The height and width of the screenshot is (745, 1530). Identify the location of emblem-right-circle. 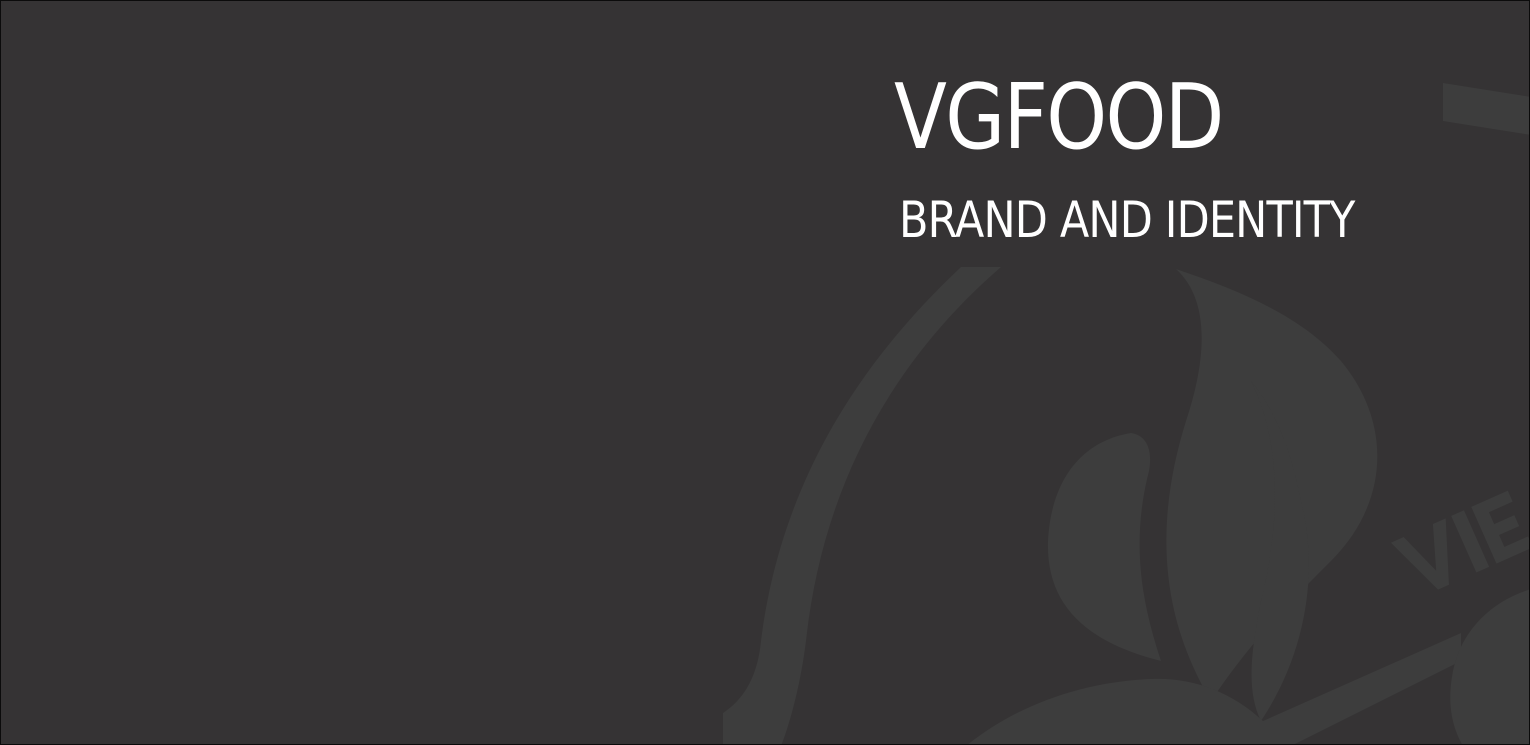
(1489, 666).